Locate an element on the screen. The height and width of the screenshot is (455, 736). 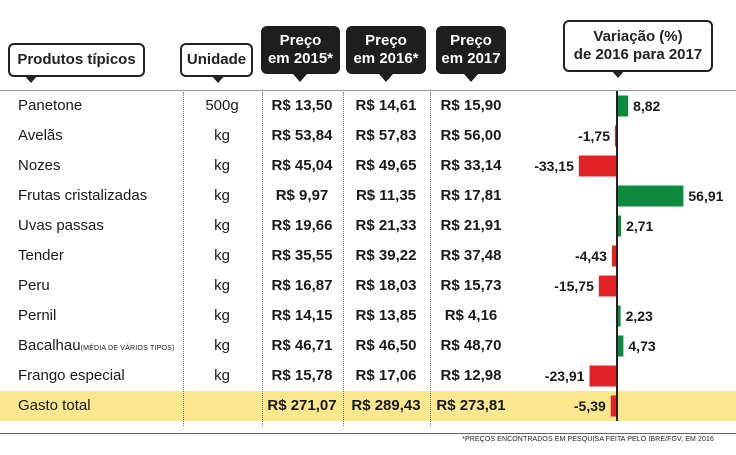
price-2016-cell: R$ 13,85 is located at coordinates (386, 316).